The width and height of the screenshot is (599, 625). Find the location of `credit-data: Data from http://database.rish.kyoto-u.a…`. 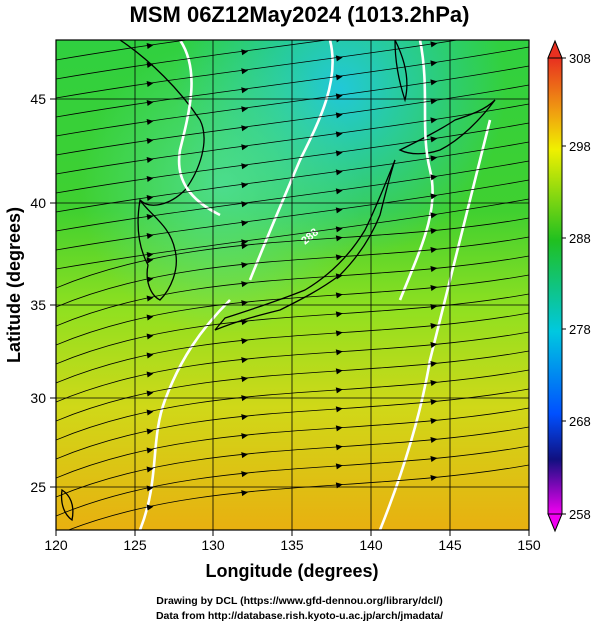

credit-data: Data from http://database.rish.kyoto-u.a… is located at coordinates (299, 616).